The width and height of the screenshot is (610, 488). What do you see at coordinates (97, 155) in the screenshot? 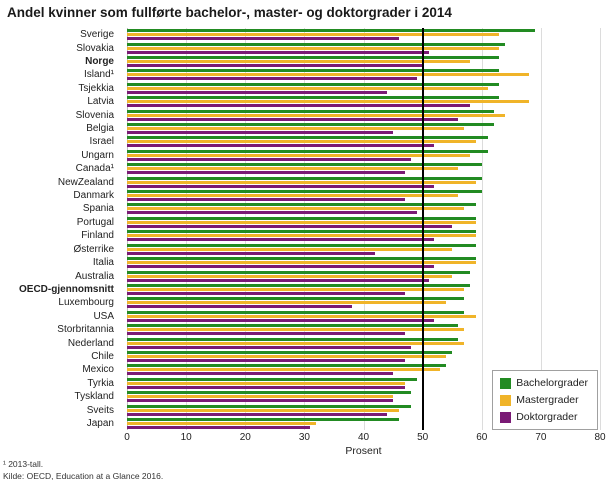
I see `category-label: Ungarn` at bounding box center [97, 155].